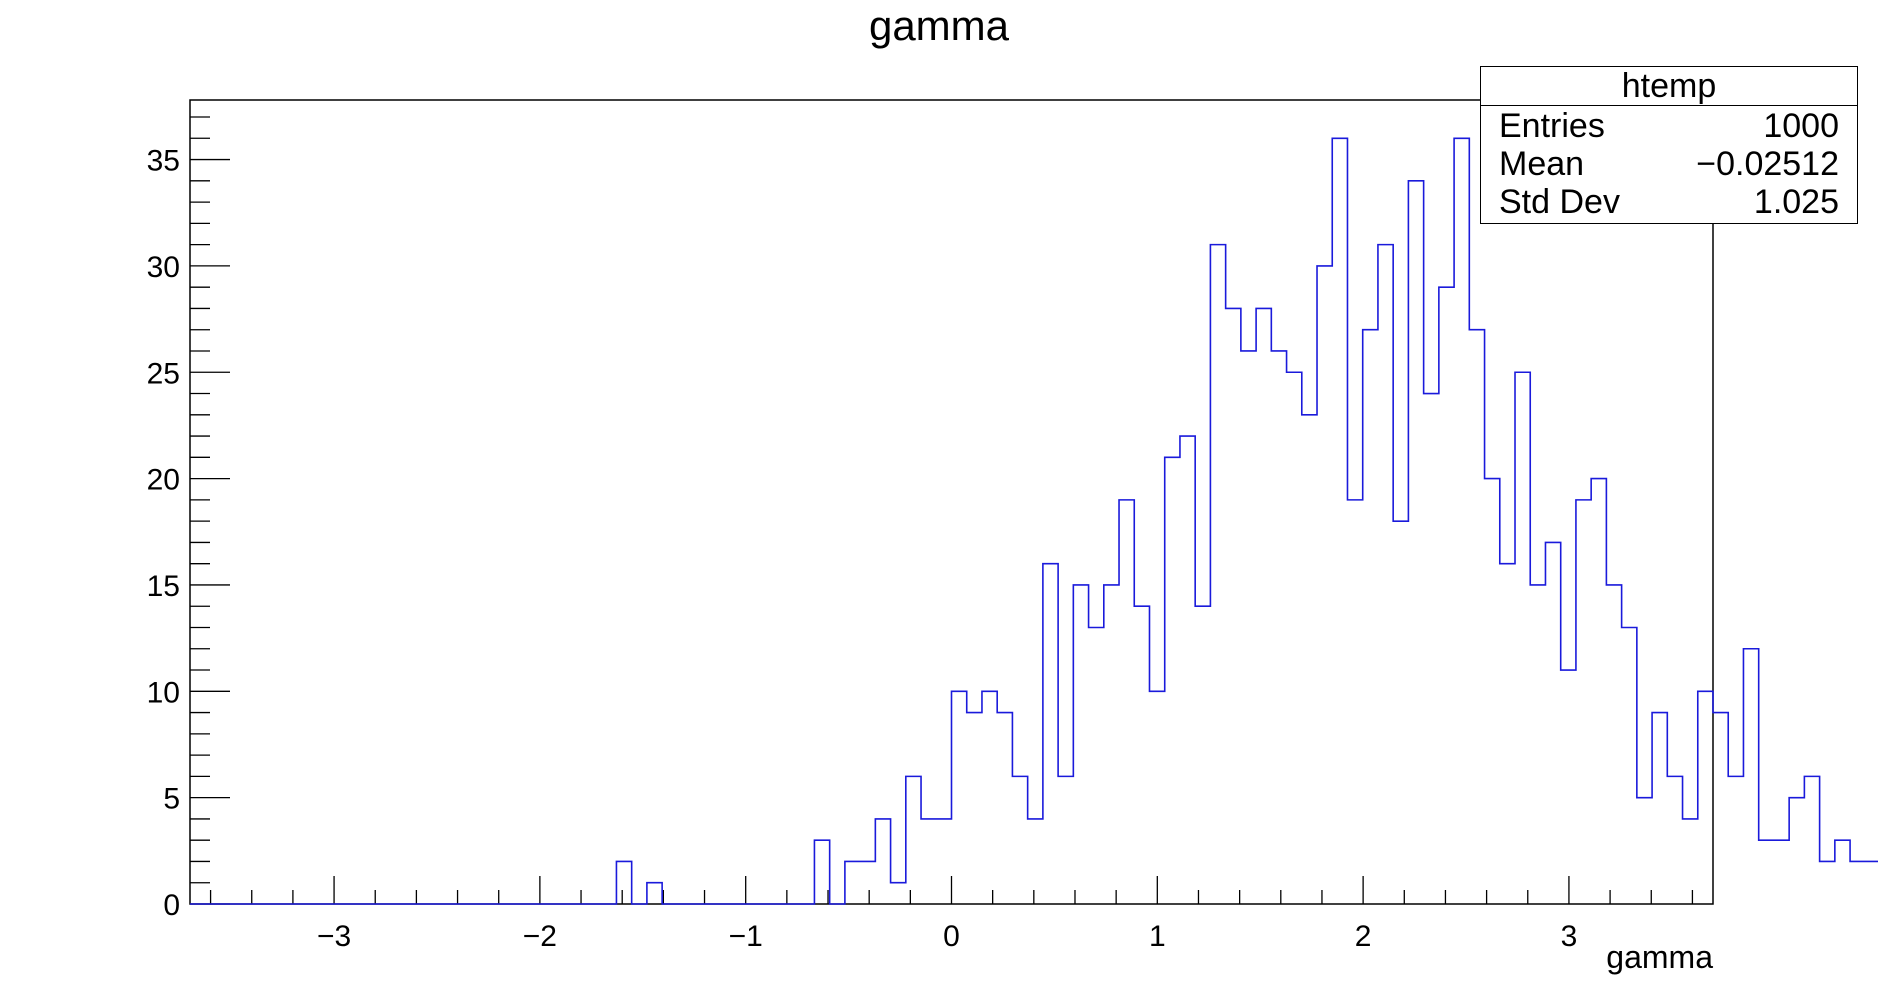  I want to click on stats-value: −0.02512, so click(1767, 164).